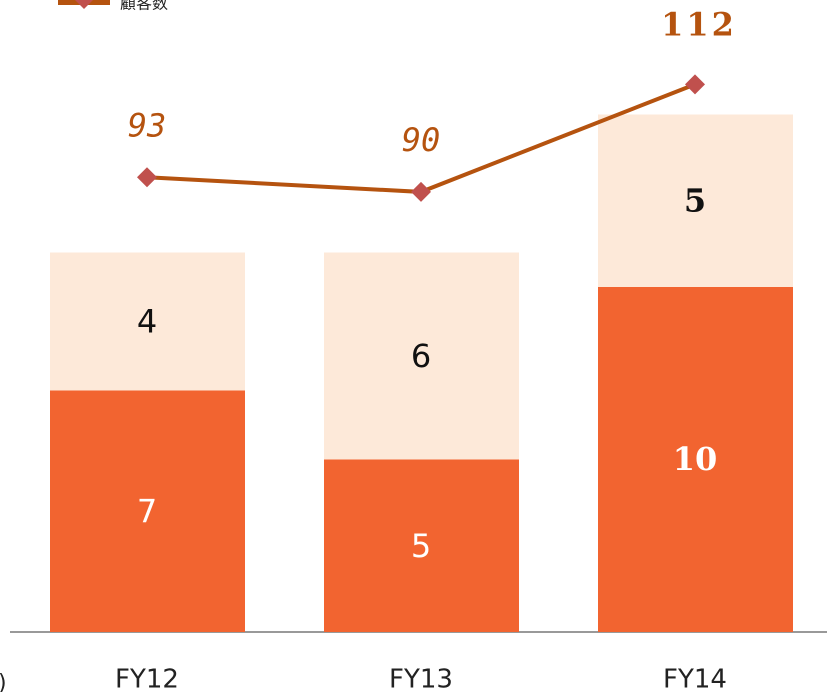 The width and height of the screenshot is (827, 692). Describe the element at coordinates (695, 678) in the screenshot. I see `x-tick-label: FY14` at that location.